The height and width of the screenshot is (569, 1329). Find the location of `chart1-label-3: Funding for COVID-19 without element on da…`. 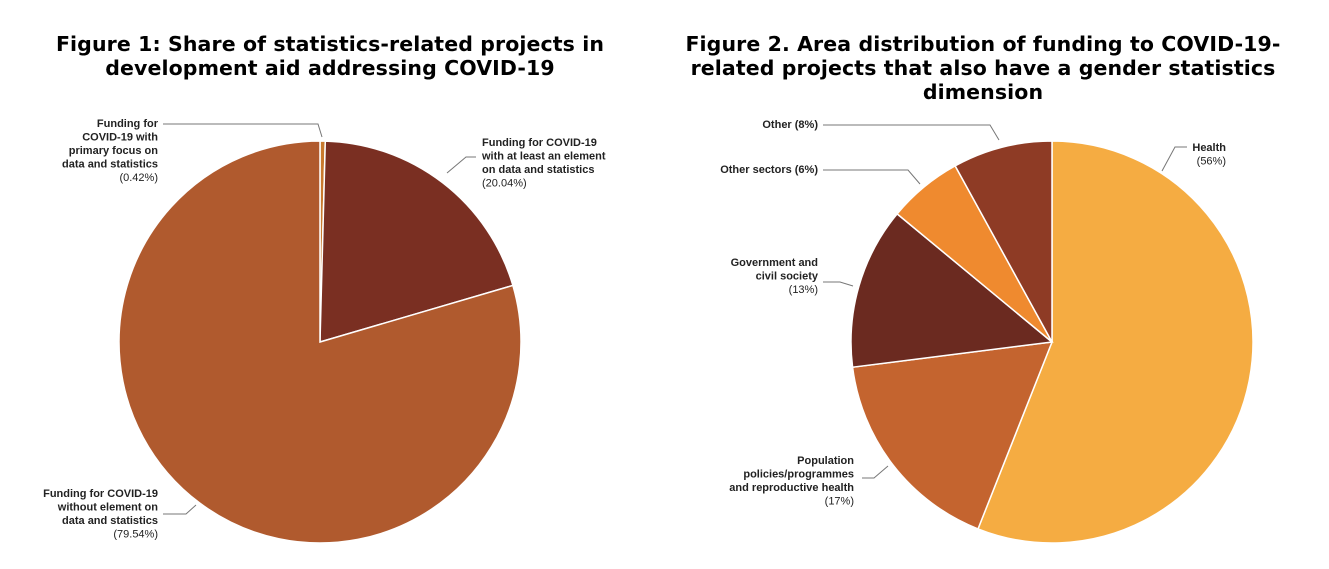

chart1-label-3: Funding for COVID-19 without element on da… is located at coordinates (100, 514).